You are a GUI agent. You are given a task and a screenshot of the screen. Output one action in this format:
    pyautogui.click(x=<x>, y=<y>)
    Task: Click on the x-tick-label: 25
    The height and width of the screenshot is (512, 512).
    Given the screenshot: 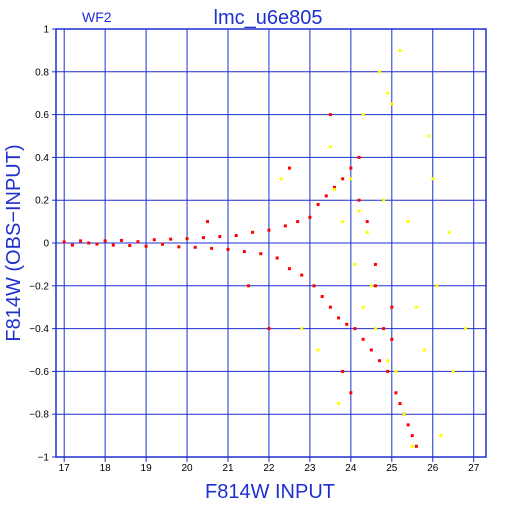 What is the action you would take?
    pyautogui.click(x=392, y=468)
    